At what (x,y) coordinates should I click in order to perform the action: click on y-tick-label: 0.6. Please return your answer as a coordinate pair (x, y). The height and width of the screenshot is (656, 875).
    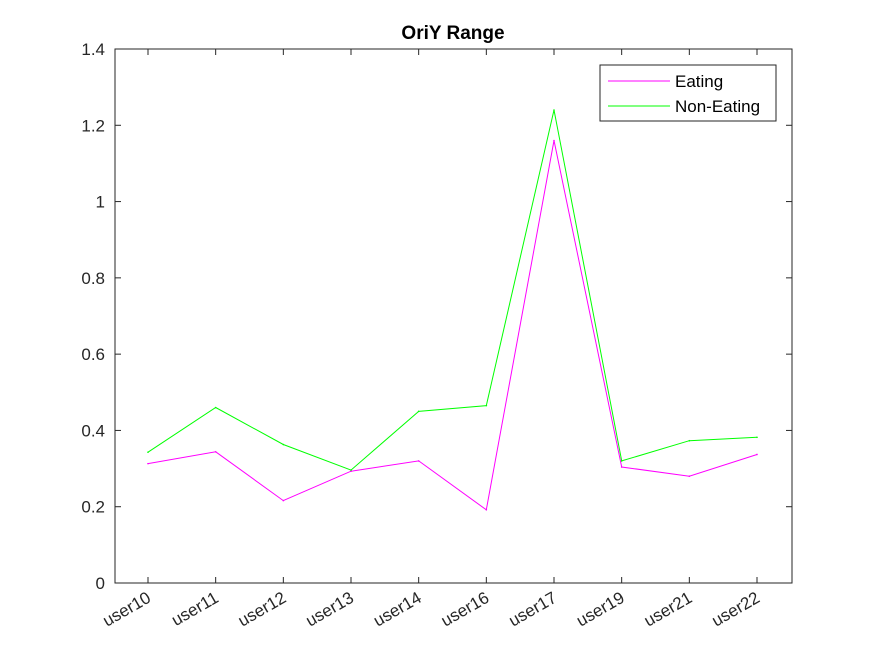
    Looking at the image, I should click on (93, 354).